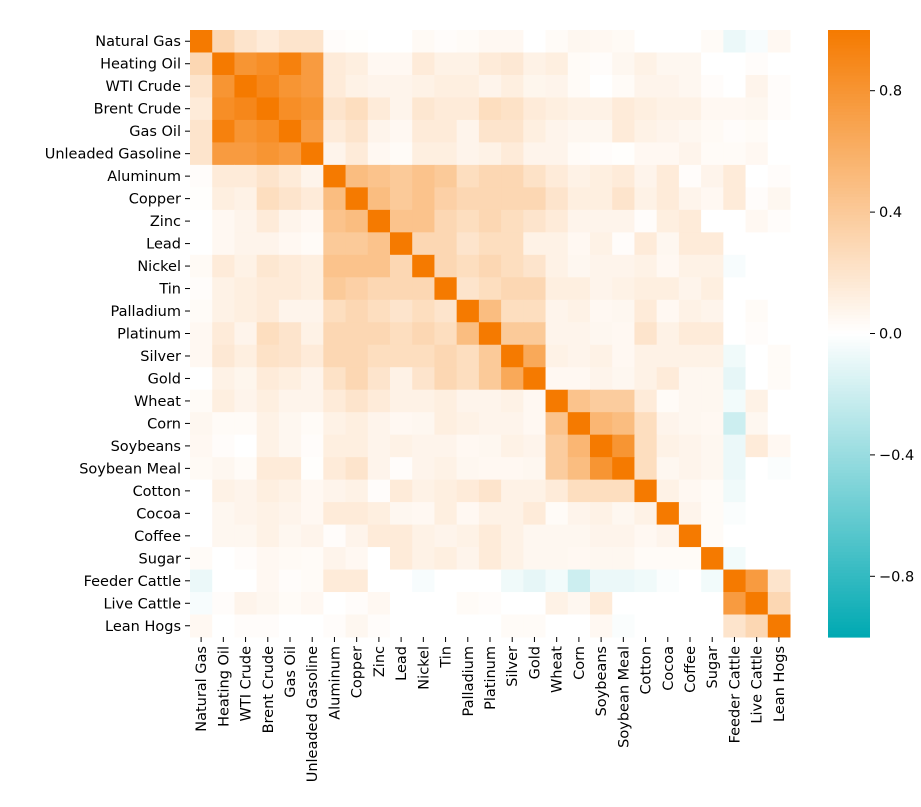 Image resolution: width=921 pixels, height=807 pixels. What do you see at coordinates (424, 668) in the screenshot?
I see `x-tick-label: Nickel` at bounding box center [424, 668].